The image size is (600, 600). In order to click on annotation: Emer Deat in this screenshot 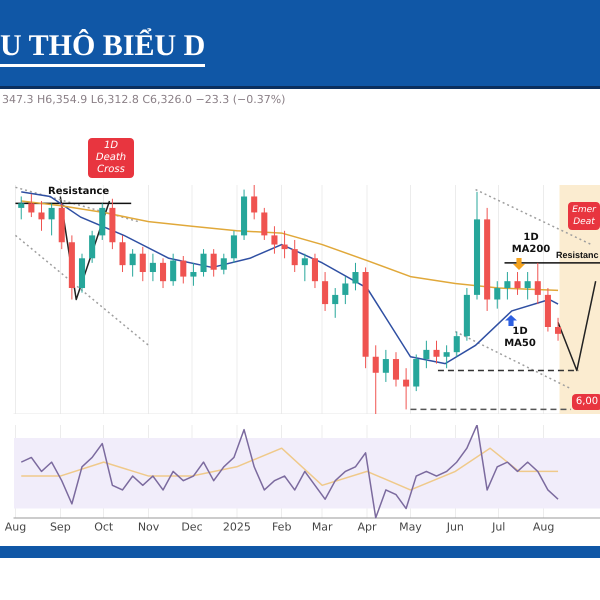, I will do `click(584, 216)`.